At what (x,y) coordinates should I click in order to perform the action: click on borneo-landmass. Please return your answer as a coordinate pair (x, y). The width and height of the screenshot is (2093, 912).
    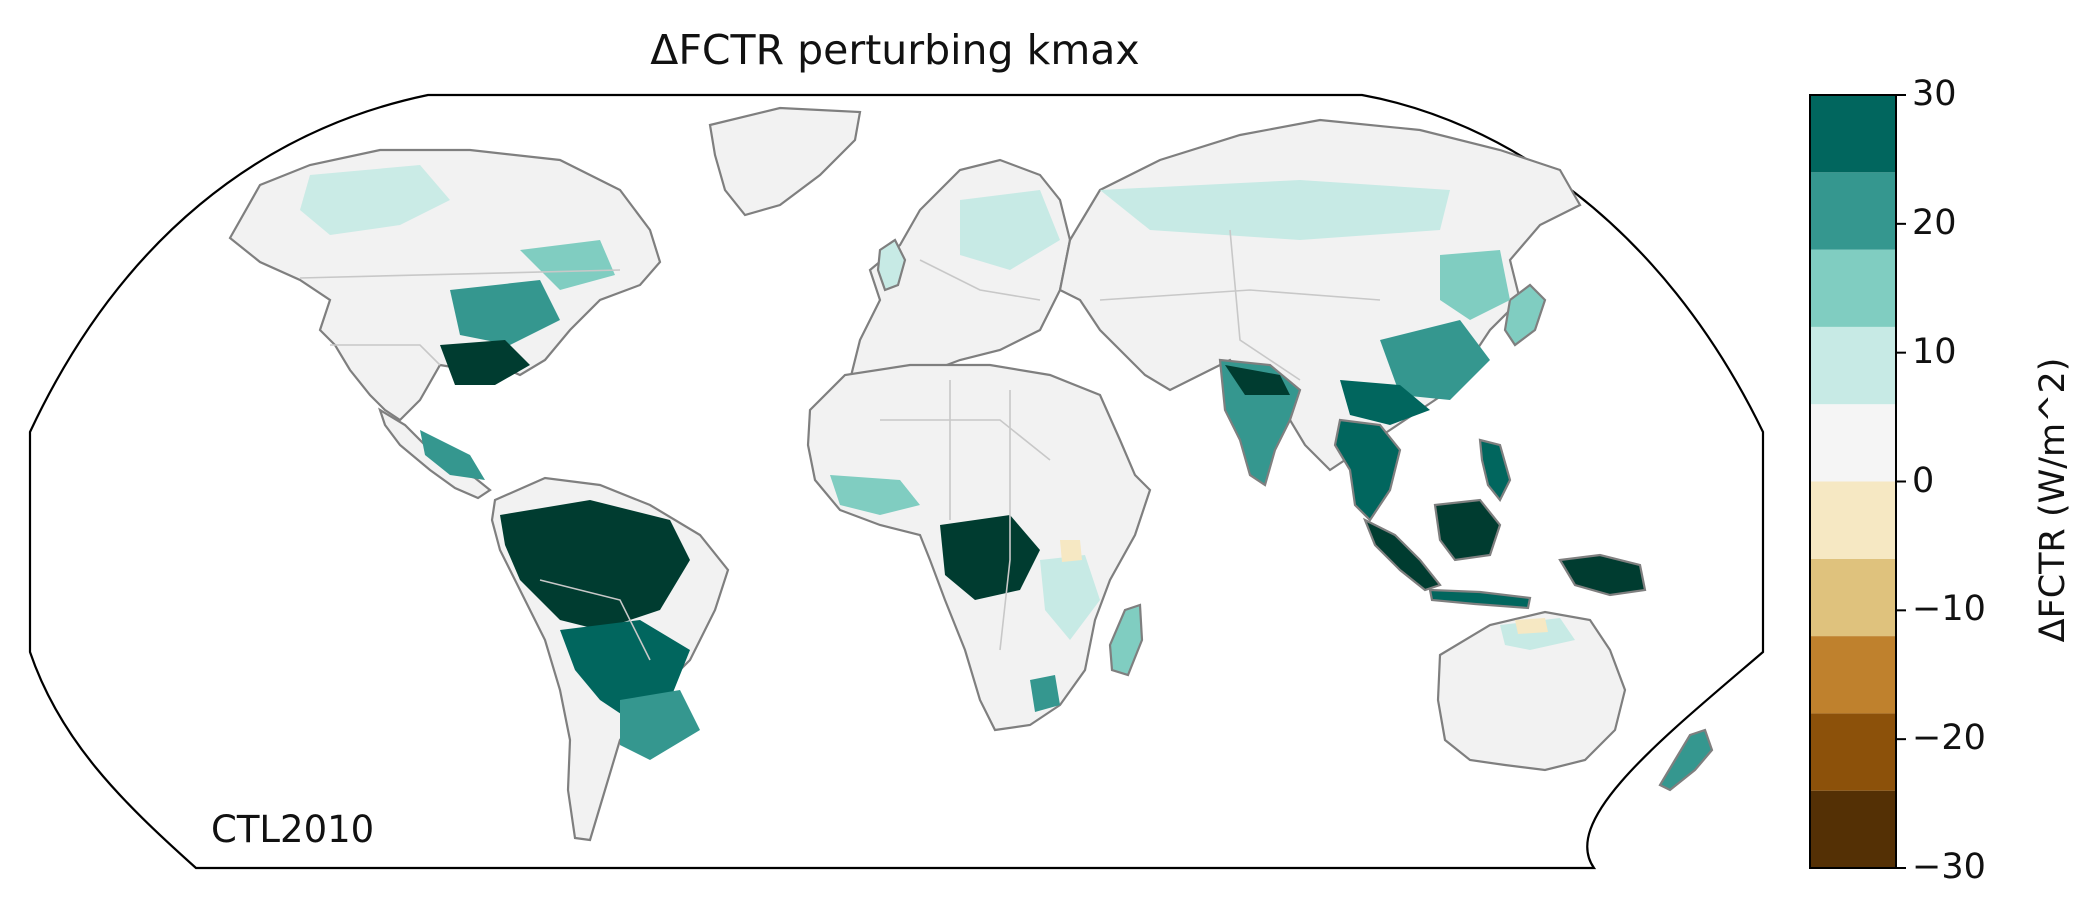
    Looking at the image, I should click on (1467, 530).